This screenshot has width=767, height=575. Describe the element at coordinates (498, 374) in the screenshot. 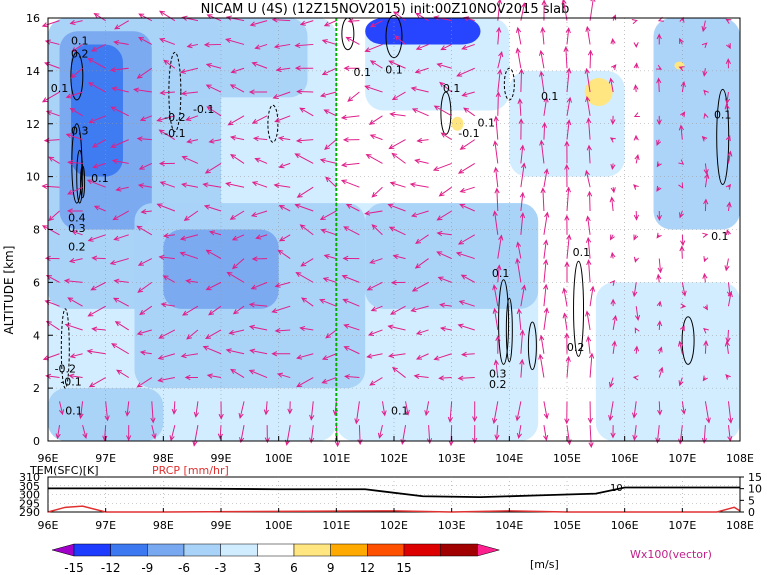

I see `contour-label: 0.3` at that location.